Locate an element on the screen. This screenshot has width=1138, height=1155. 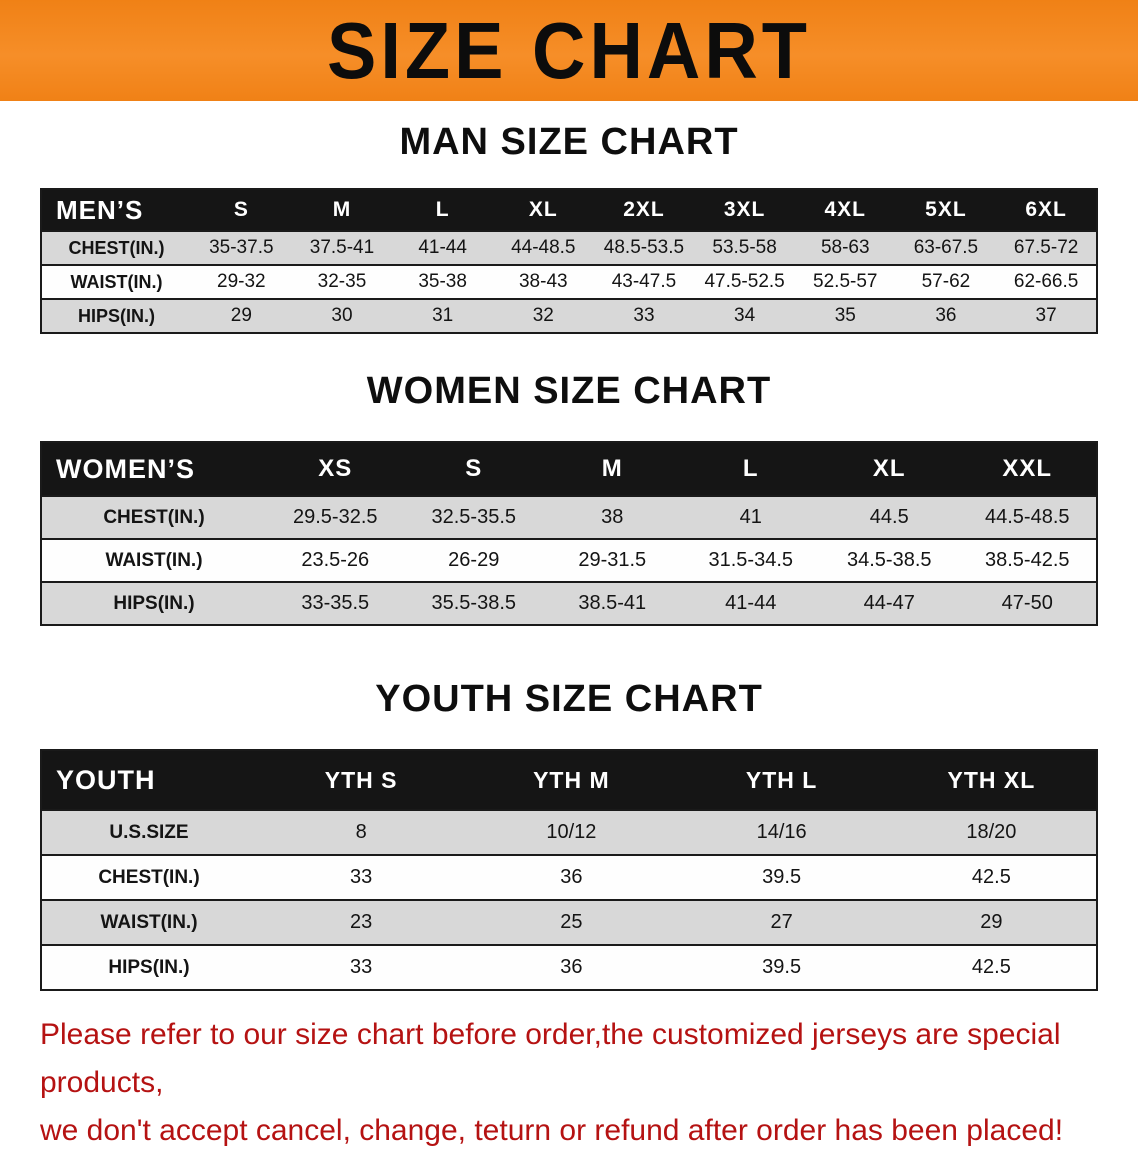
table-row: HIPS(IN.) 33 36 39.5 42.5 is located at coordinates (569, 967).